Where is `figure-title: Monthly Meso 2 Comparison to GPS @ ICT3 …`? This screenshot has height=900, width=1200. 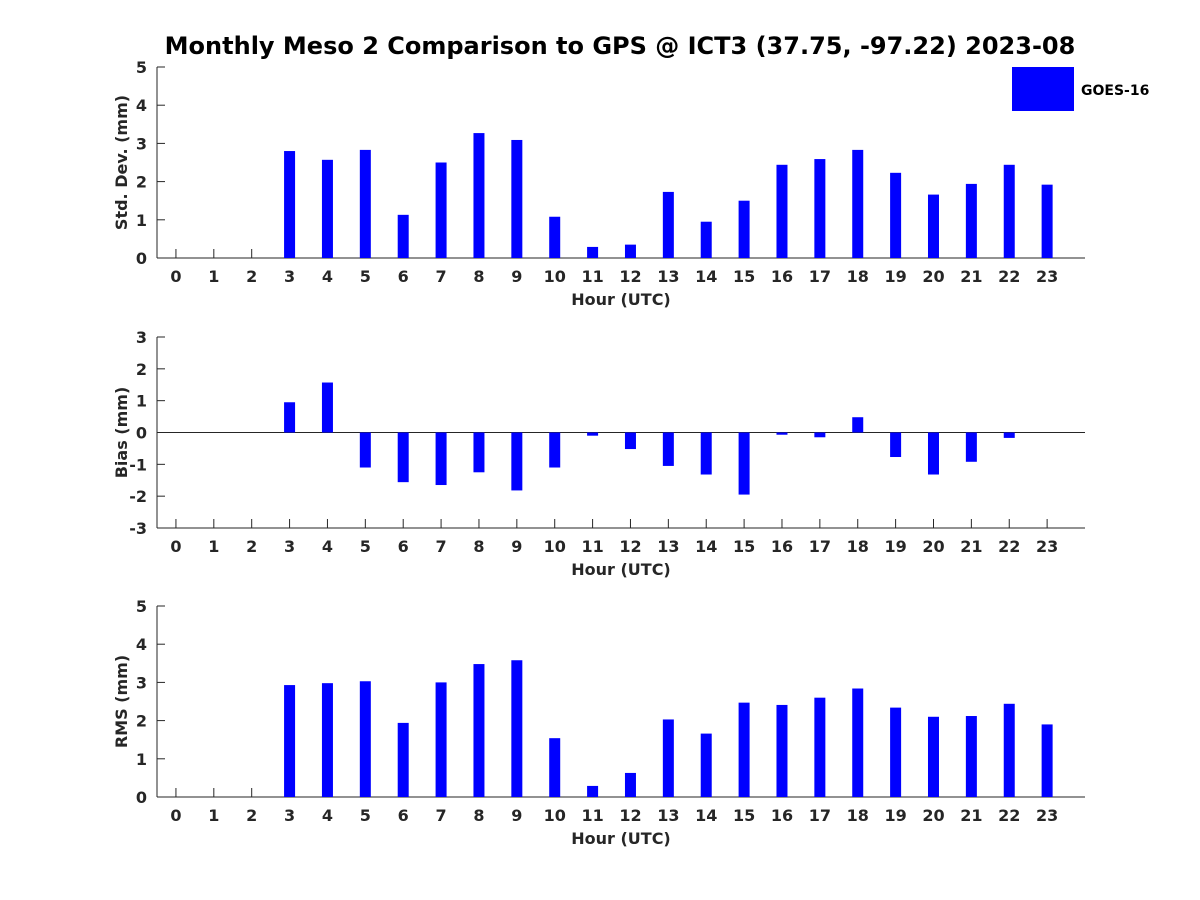
figure-title: Monthly Meso 2 Comparison to GPS @ ICT3 … is located at coordinates (620, 46).